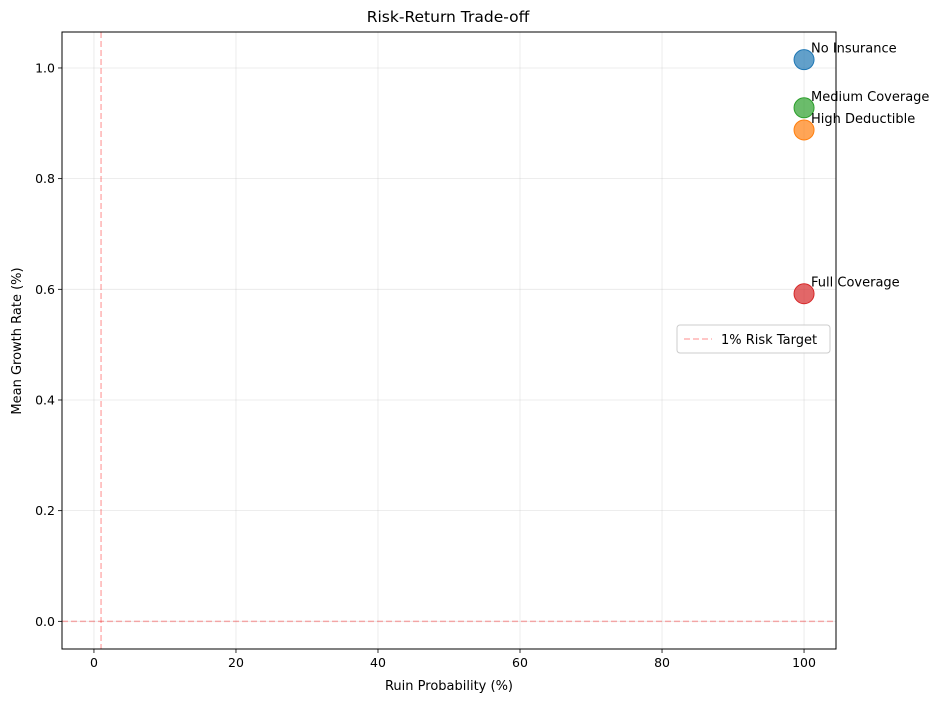 The image size is (944, 705). Describe the element at coordinates (769, 340) in the screenshot. I see `legend-label-risk-target: 1% Risk Target` at that location.